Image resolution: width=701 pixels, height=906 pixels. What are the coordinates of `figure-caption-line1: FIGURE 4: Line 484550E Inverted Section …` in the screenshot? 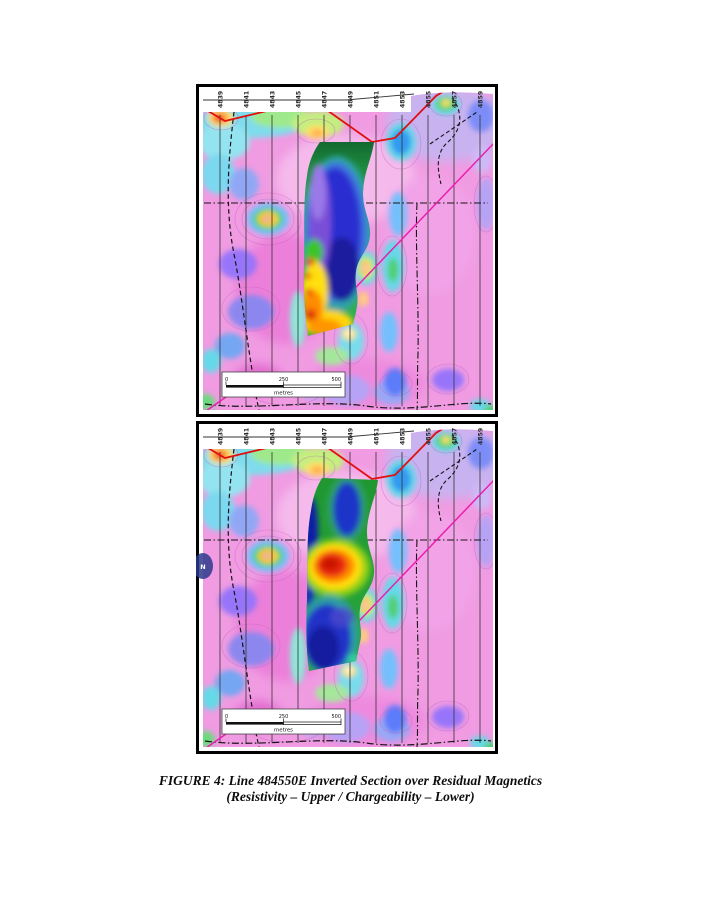 It's located at (350, 780).